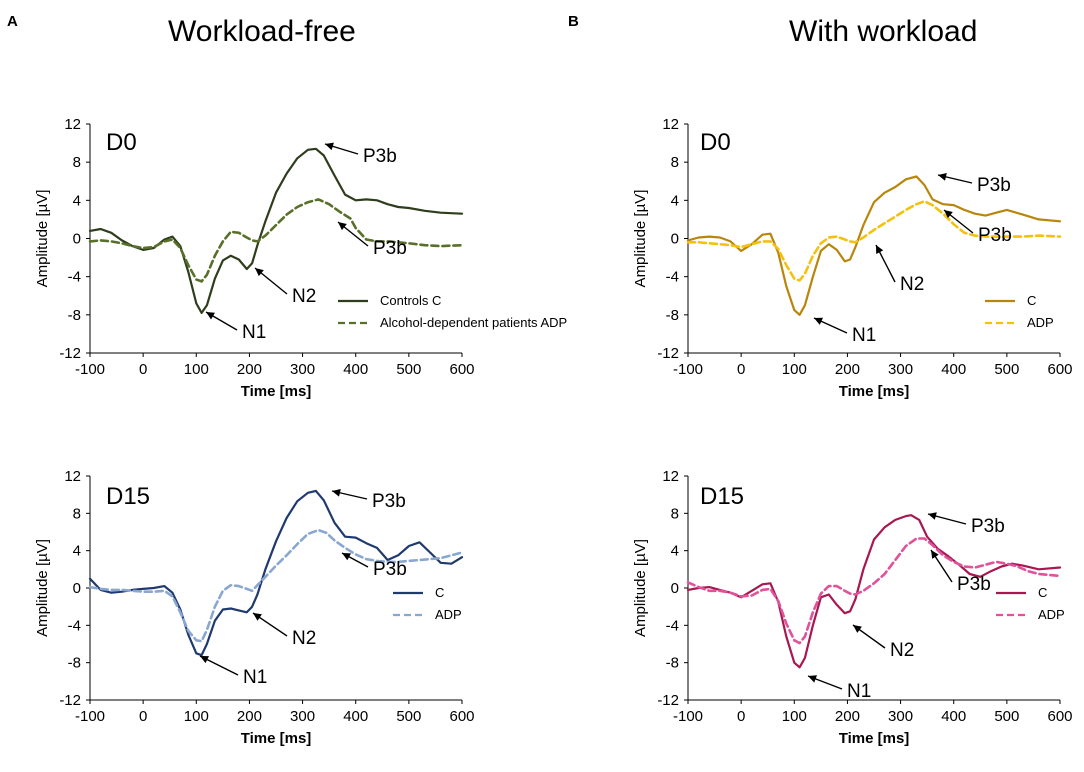  Describe the element at coordinates (262, 31) in the screenshot. I see `panel-a-title: Workload-free` at that location.